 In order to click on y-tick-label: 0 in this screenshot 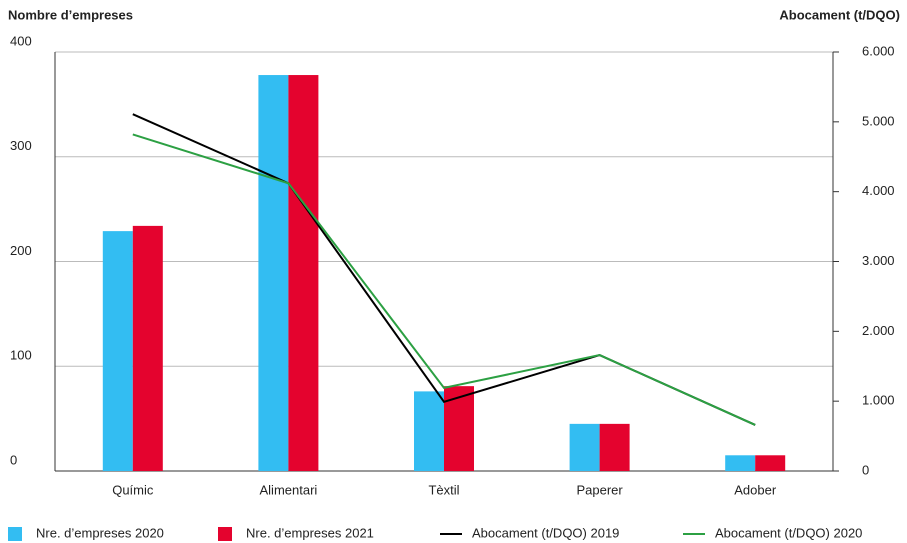, I will do `click(13, 459)`.